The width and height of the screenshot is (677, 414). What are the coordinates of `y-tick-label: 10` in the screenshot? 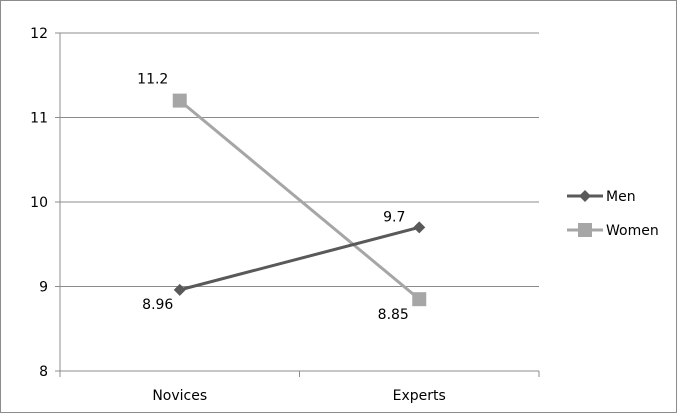 It's located at (39, 203).